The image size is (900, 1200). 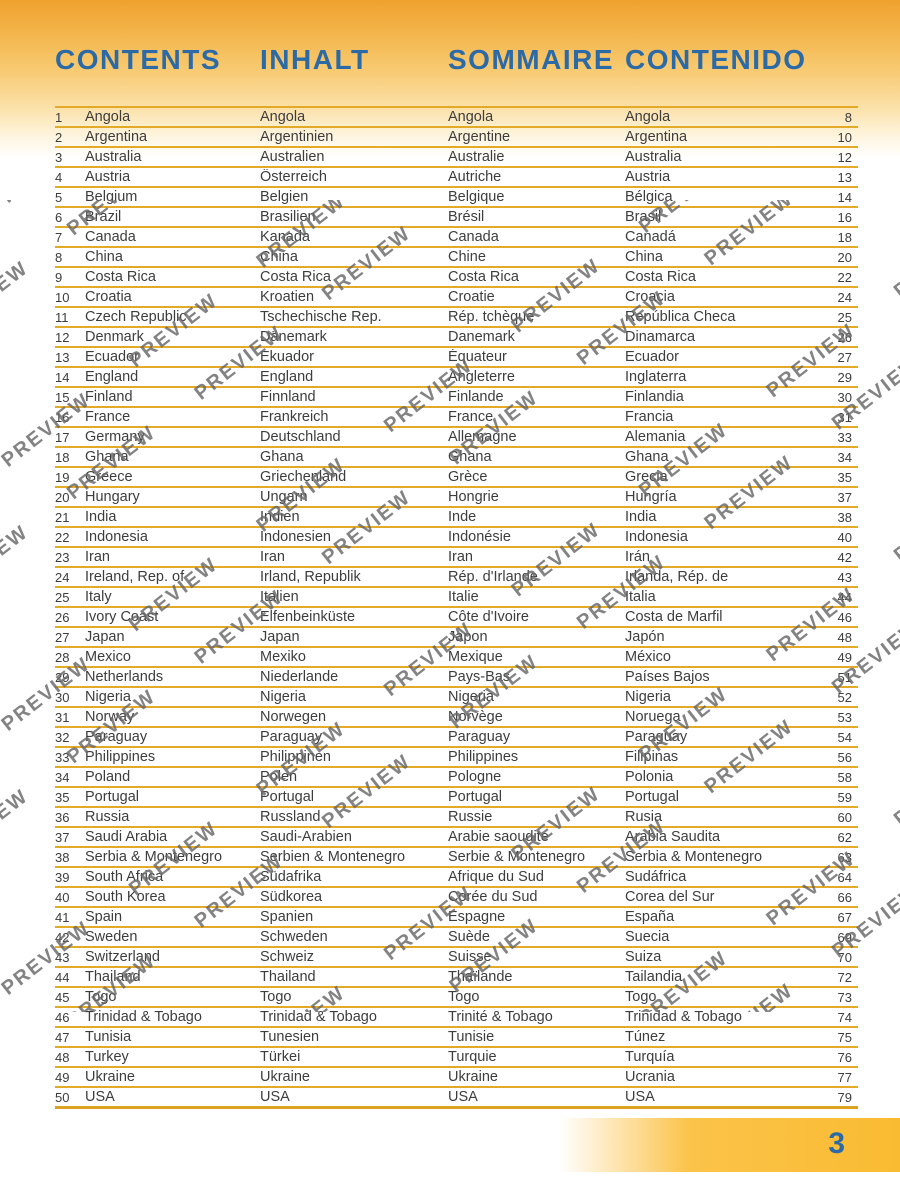 What do you see at coordinates (62, 677) in the screenshot?
I see `row-number: 29` at bounding box center [62, 677].